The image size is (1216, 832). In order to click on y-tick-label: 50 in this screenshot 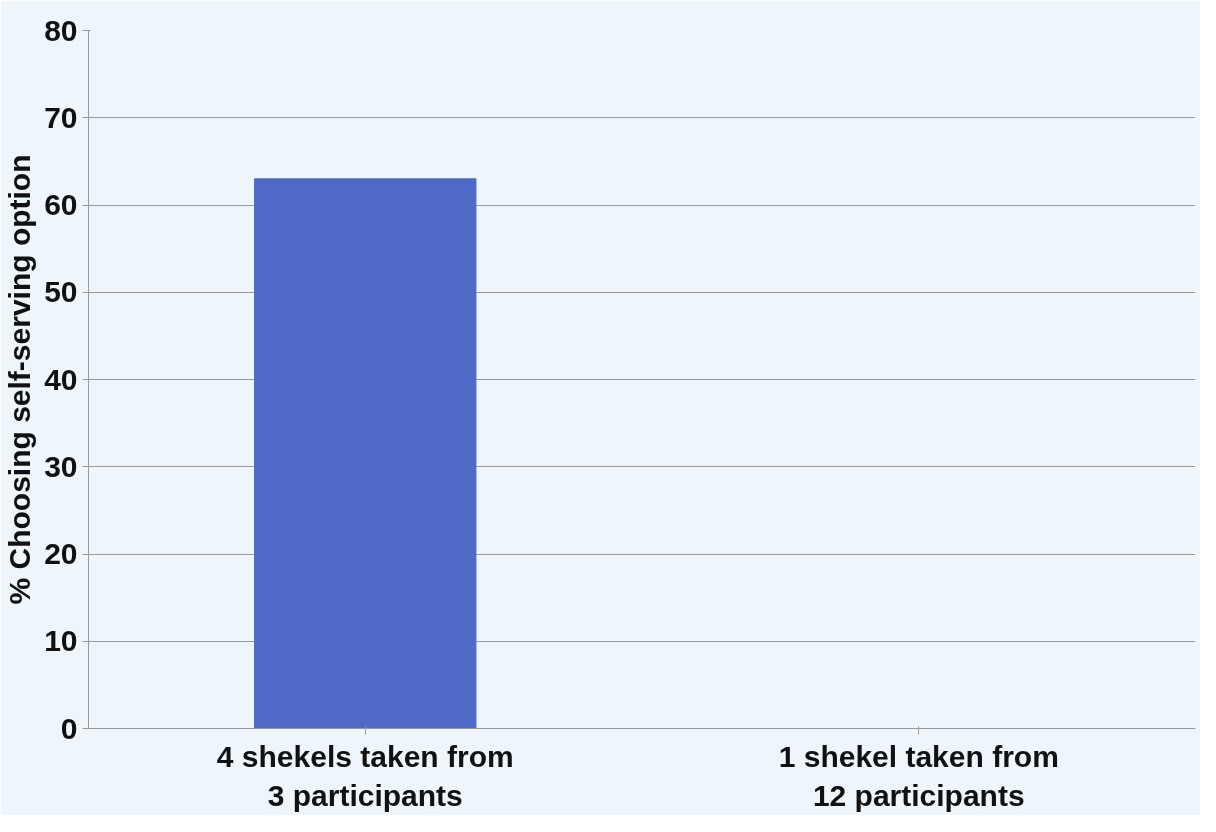, I will do `click(61, 292)`.